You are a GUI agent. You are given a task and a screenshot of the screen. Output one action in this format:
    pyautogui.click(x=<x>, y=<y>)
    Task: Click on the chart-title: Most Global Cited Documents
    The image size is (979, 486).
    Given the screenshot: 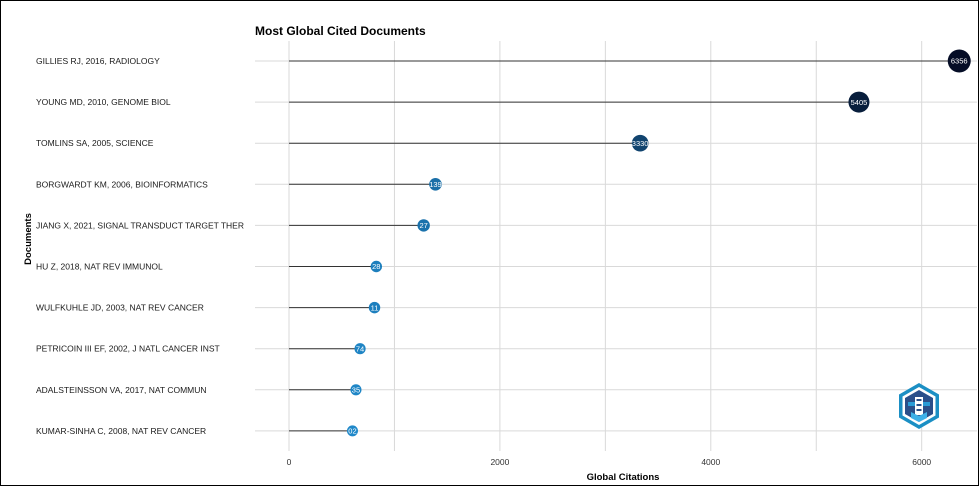 What is the action you would take?
    pyautogui.click(x=340, y=31)
    